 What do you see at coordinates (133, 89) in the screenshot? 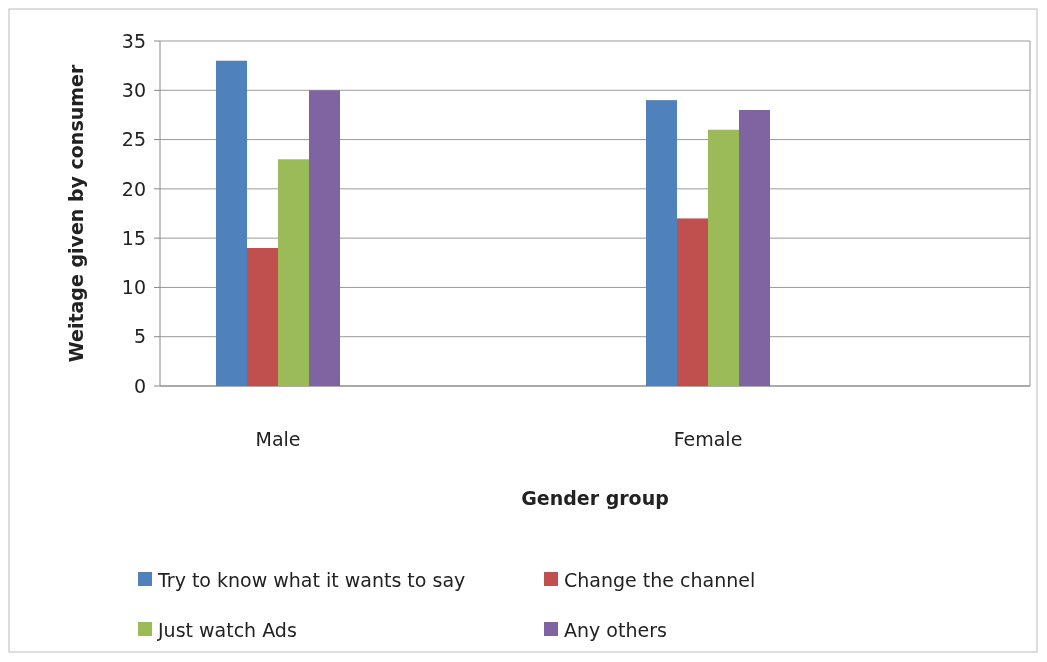
I see `y-tick-label: 30` at bounding box center [133, 89].